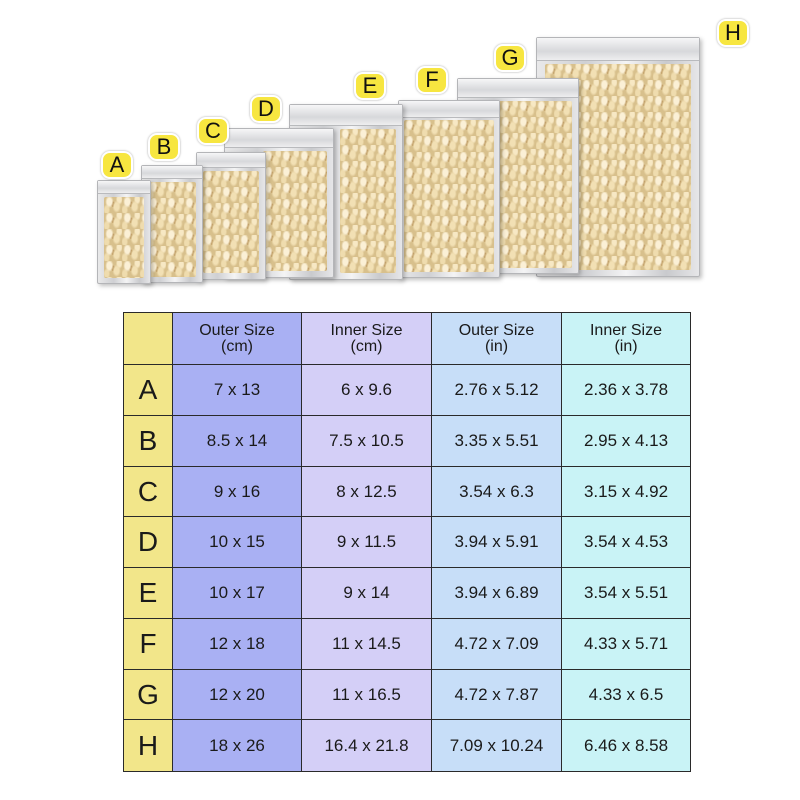 This screenshot has height=800, width=800. I want to click on header-inner-cm-line2: (cm), so click(366, 346).